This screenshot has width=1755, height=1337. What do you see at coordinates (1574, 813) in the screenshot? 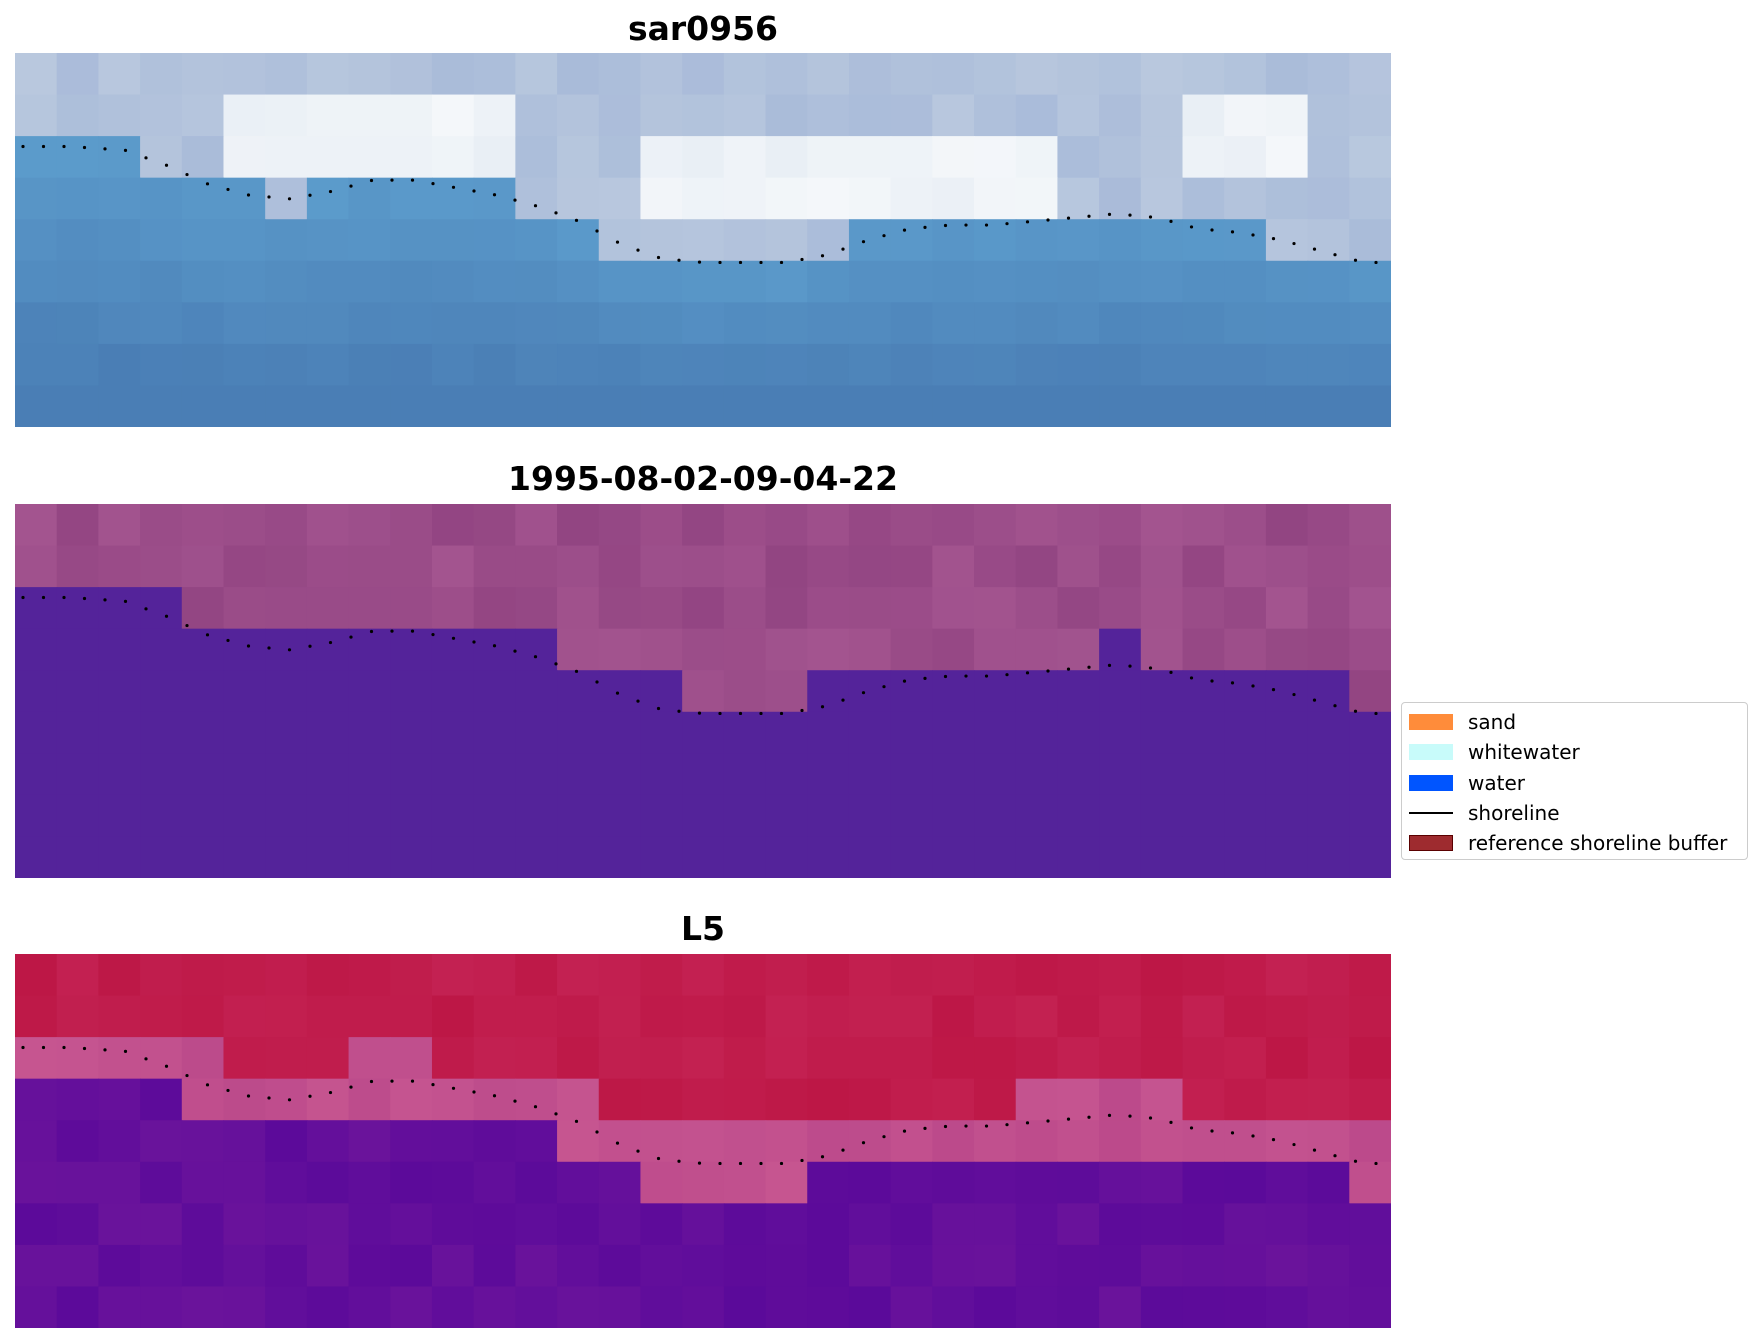
I see `legend-item-shoreline: shoreline` at bounding box center [1574, 813].